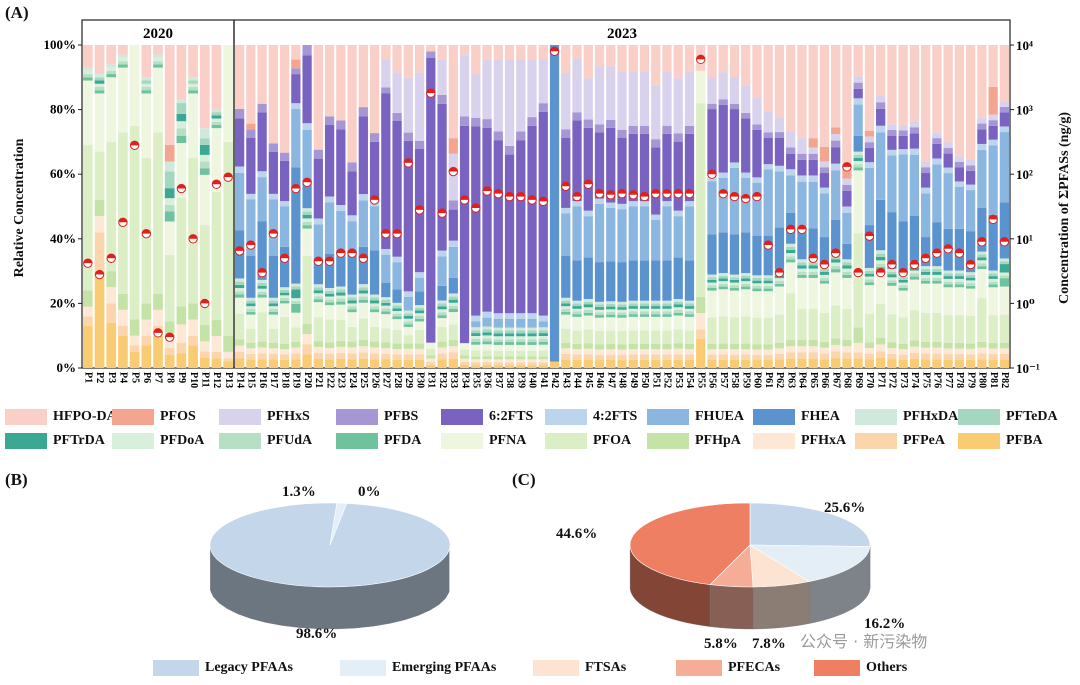 The image size is (1080, 685). I want to click on pie-legend-swatch, so click(556, 668).